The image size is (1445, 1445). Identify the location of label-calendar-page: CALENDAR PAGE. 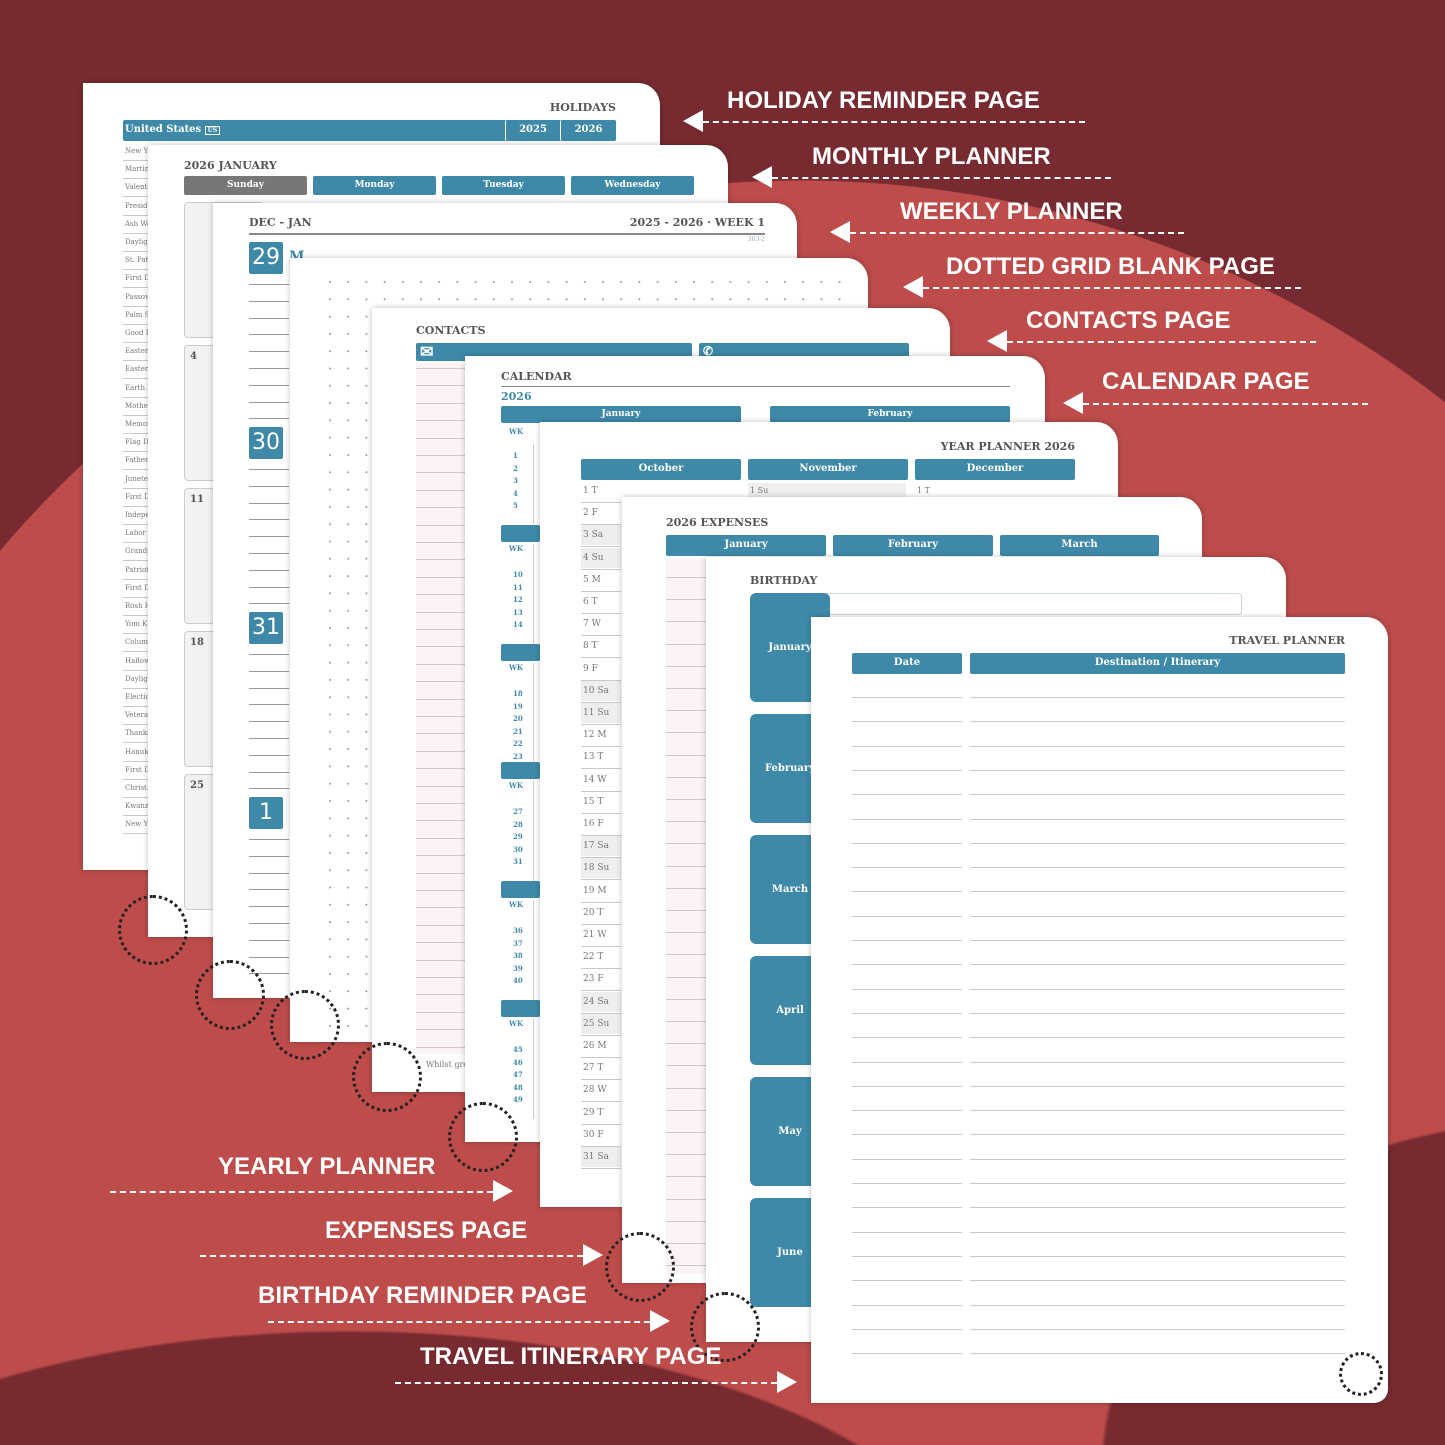
(1206, 381).